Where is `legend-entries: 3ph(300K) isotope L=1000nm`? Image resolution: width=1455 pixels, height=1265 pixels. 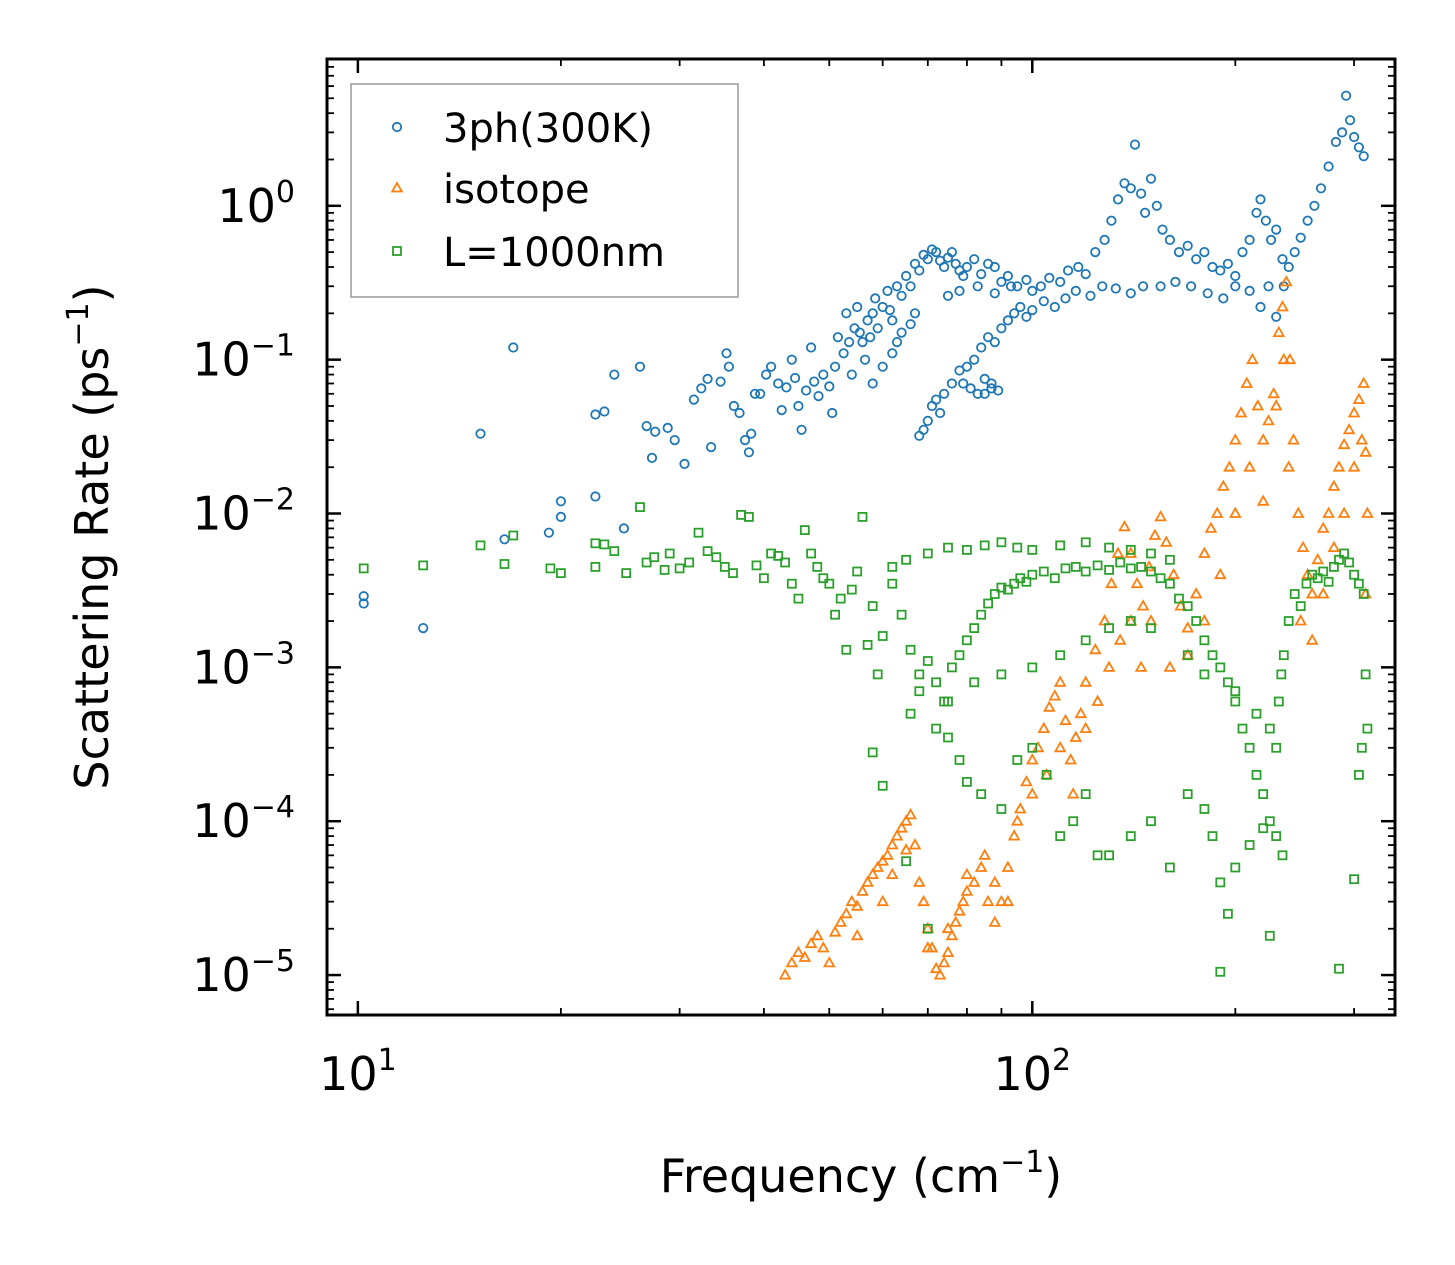 legend-entries: 3ph(300K) isotope L=1000nm is located at coordinates (527, 191).